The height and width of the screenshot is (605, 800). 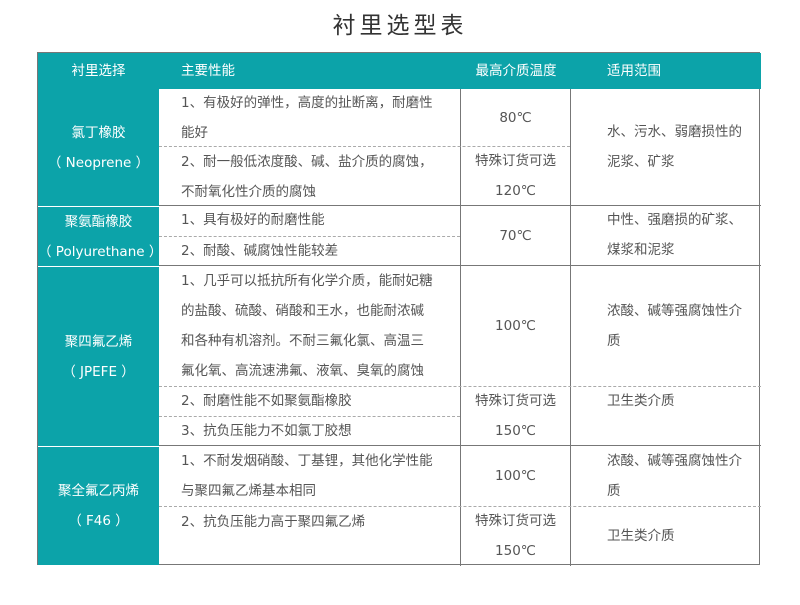 I want to click on ptfe-temp: 100℃, so click(x=515, y=326).